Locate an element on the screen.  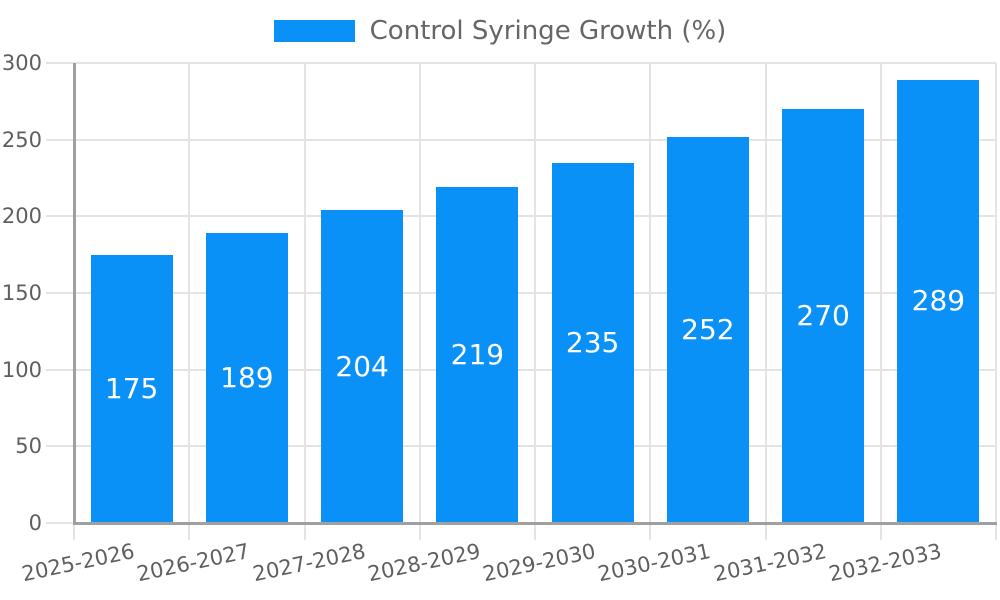
bar-value-label: 175 is located at coordinates (131, 388).